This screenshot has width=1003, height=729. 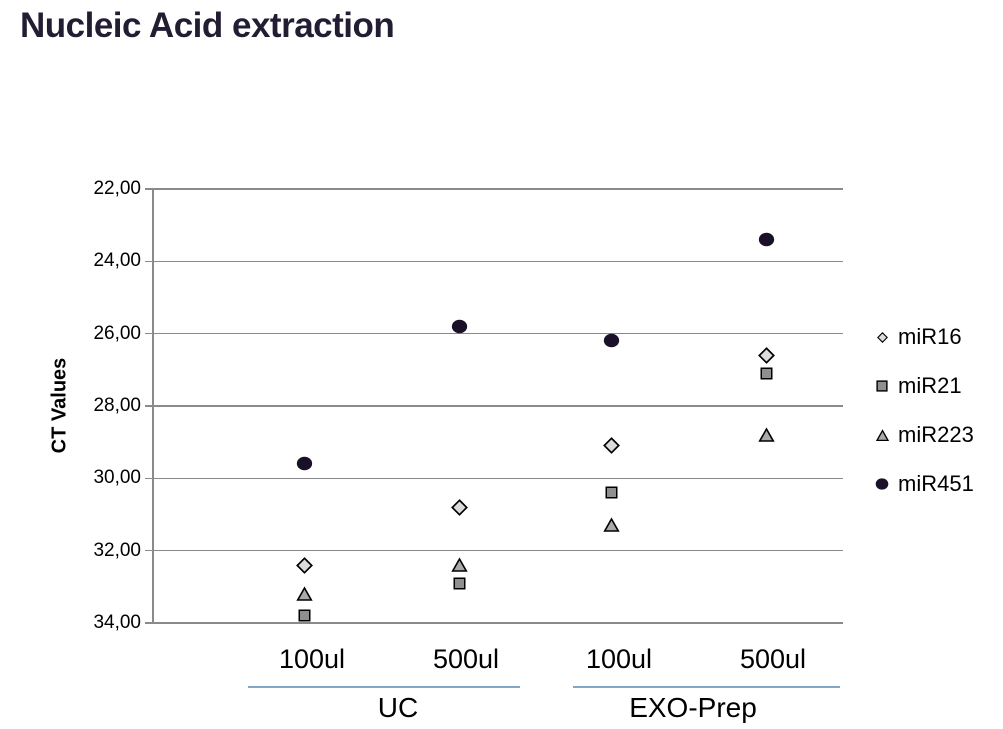 What do you see at coordinates (882, 435) in the screenshot?
I see `triangle-marker-icon` at bounding box center [882, 435].